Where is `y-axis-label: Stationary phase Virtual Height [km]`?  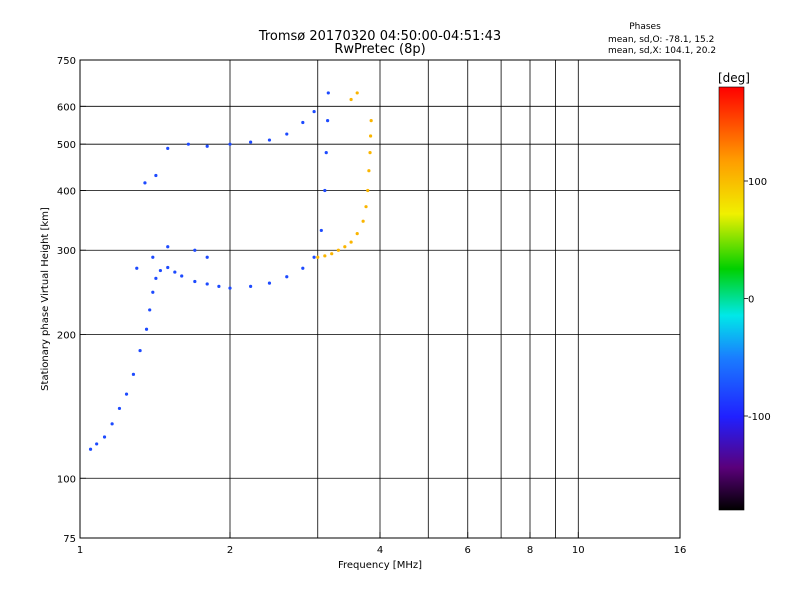
y-axis-label: Stationary phase Virtual Height [km] is located at coordinates (45, 299).